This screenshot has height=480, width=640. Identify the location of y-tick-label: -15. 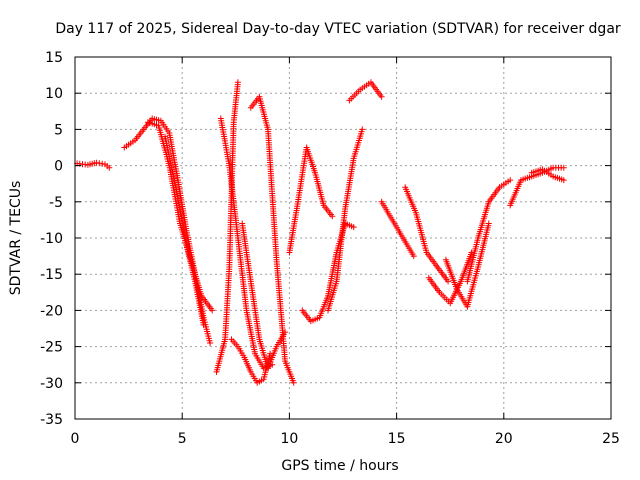
(51, 275).